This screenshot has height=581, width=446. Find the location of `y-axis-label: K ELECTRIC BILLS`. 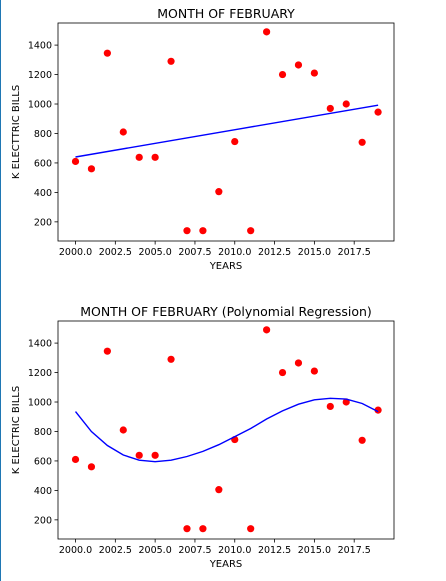

y-axis-label: K ELECTRIC BILLS is located at coordinates (16, 430).